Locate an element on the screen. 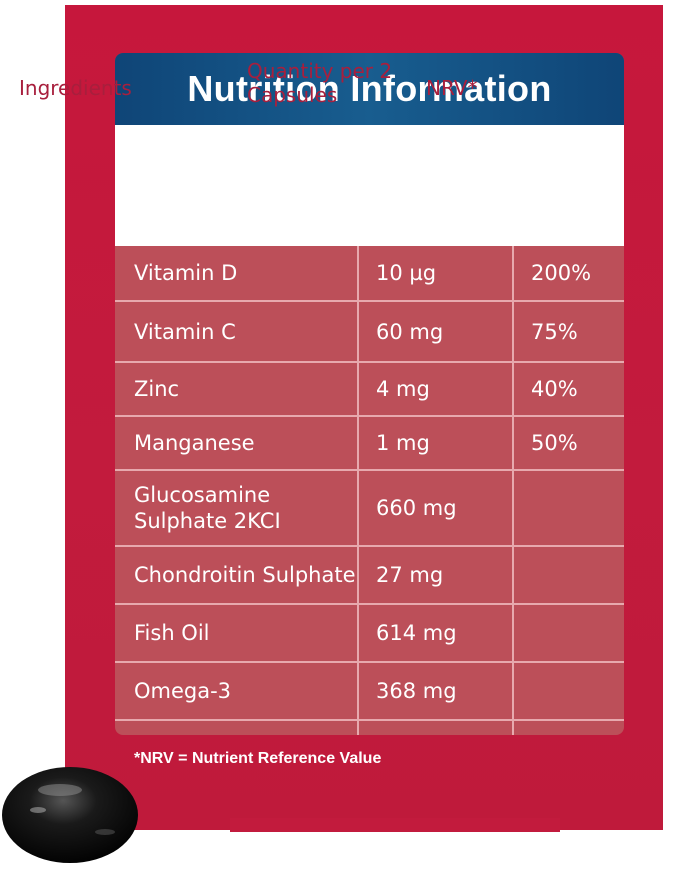 Image resolution: width=679 pixels, height=883 pixels. table-row: Zinc 4 mg 40% is located at coordinates (369, 390).